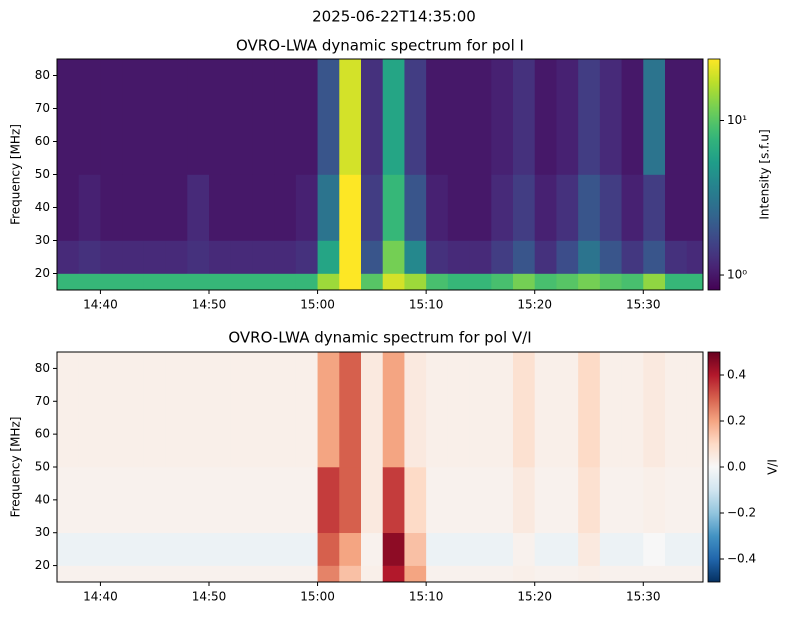  What do you see at coordinates (773, 467) in the screenshot?
I see `colorbar-label: V/I` at bounding box center [773, 467].